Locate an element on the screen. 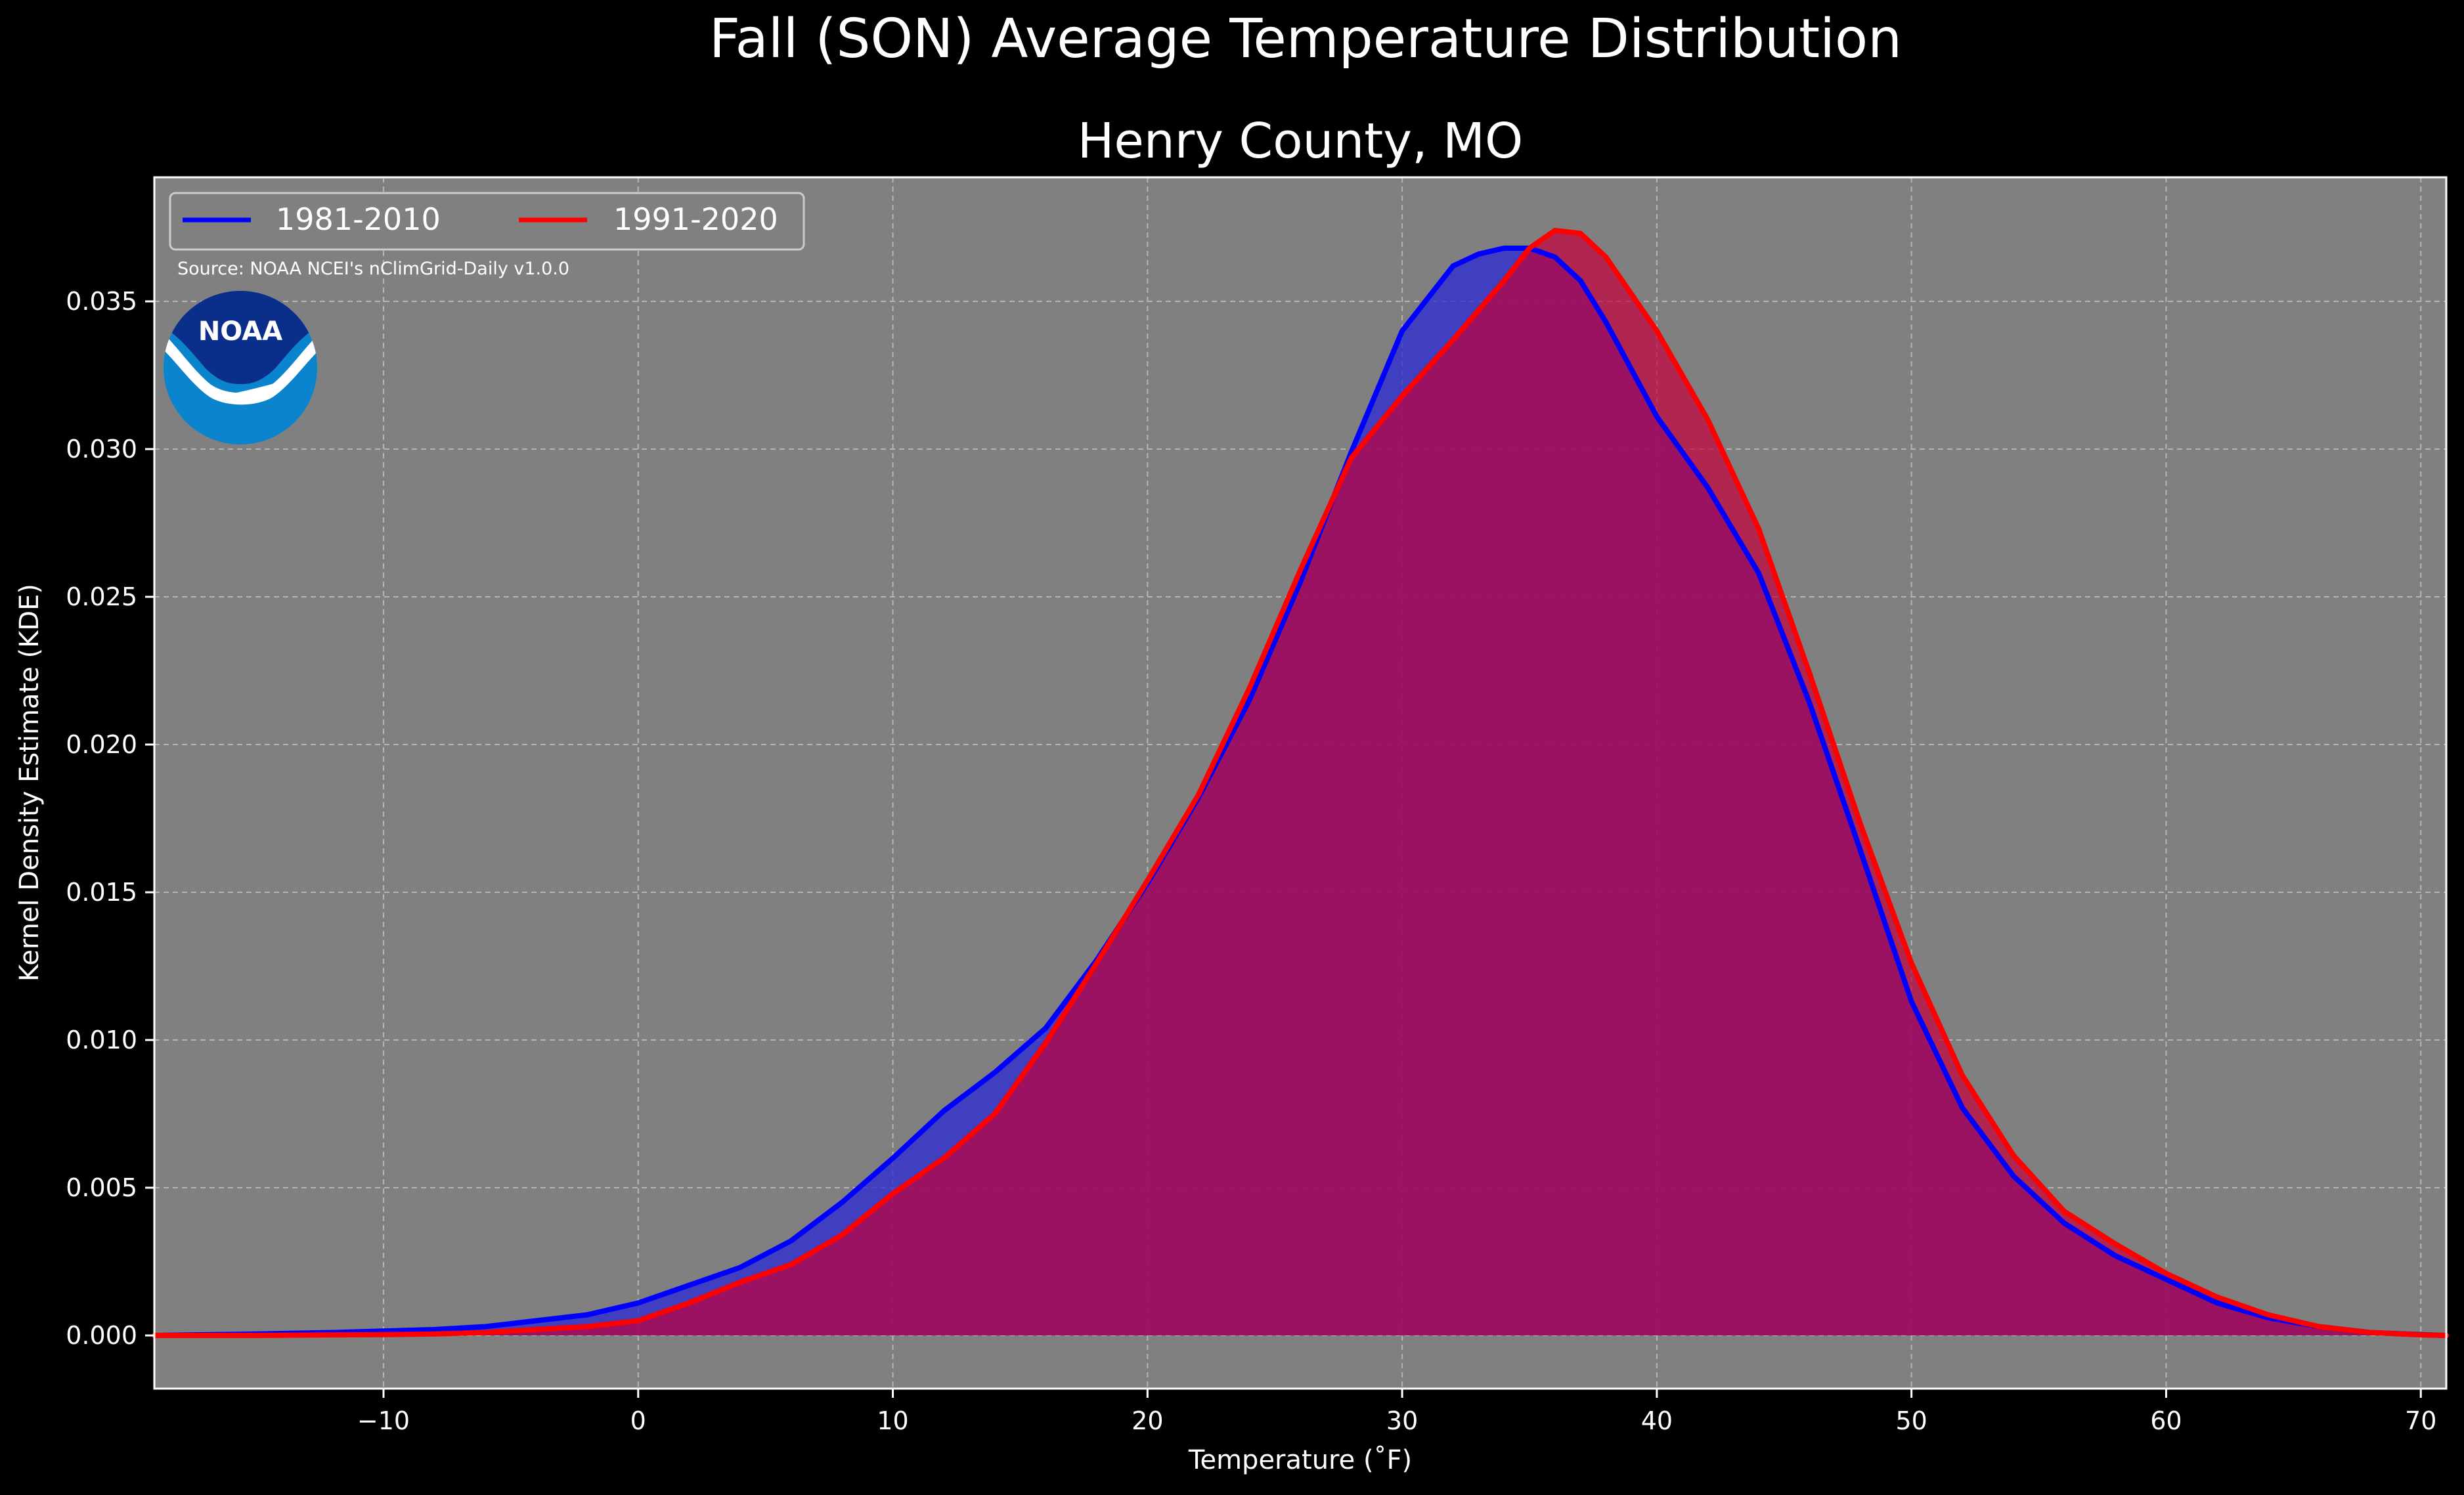  legend-label-1981-2010: 1981-2010 is located at coordinates (358, 219).